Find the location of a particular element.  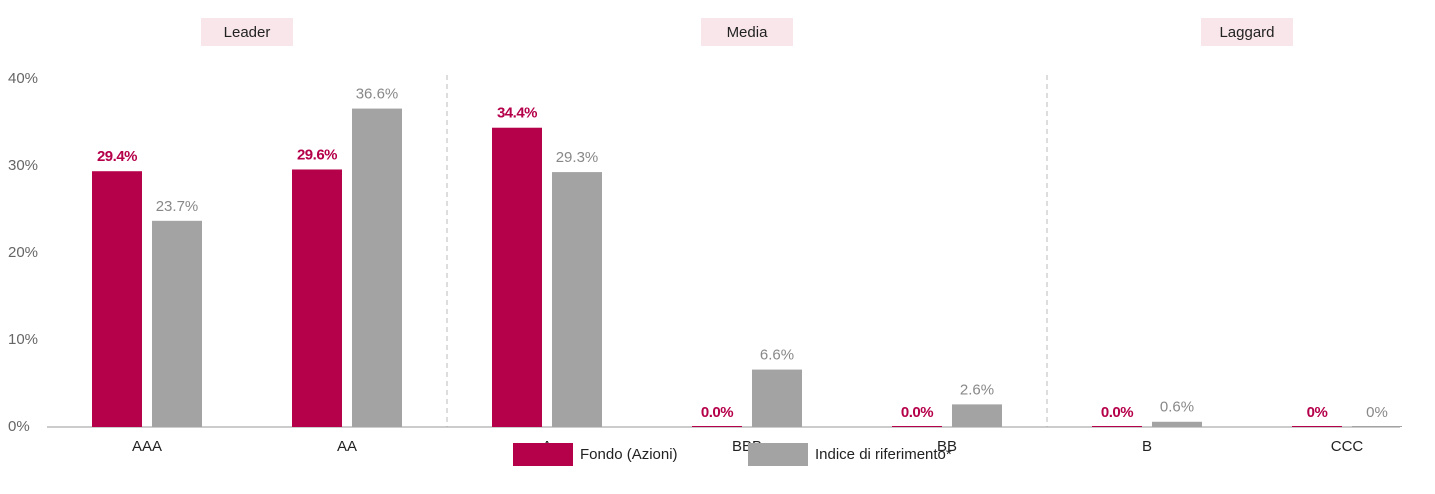

group-label: Laggard is located at coordinates (1246, 32).